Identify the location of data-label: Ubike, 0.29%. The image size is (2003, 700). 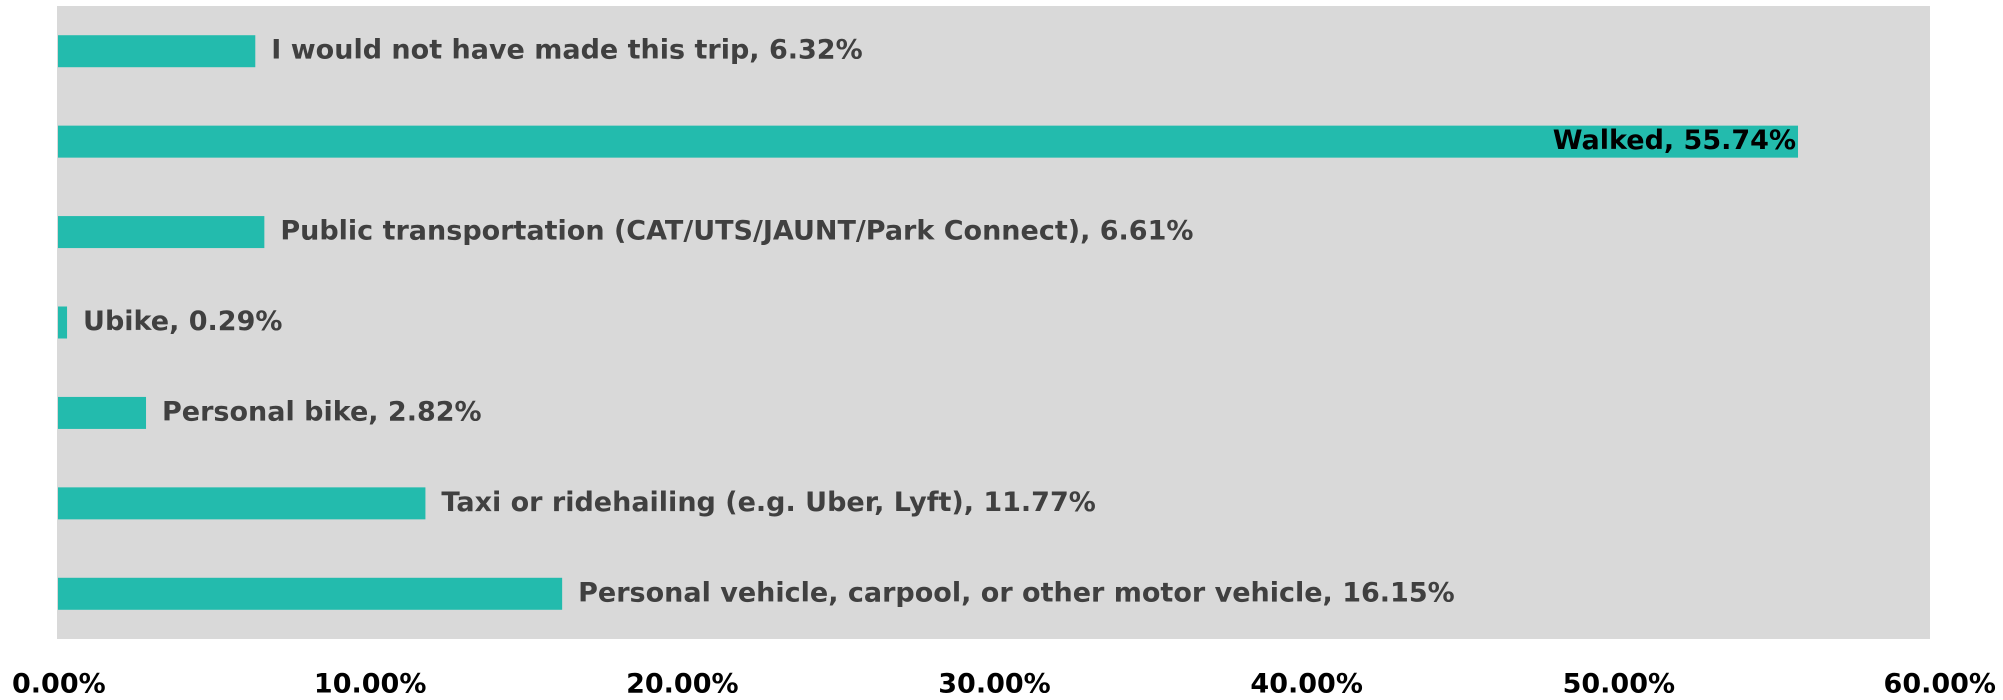
(182, 321).